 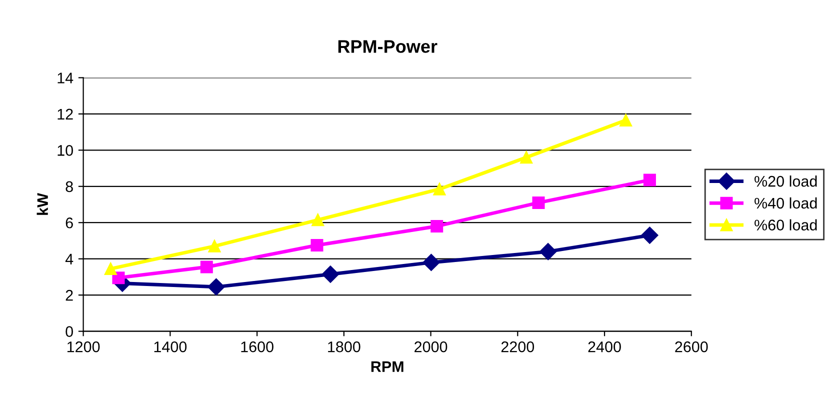 What do you see at coordinates (785, 181) in the screenshot?
I see `legend-label: %20 load` at bounding box center [785, 181].